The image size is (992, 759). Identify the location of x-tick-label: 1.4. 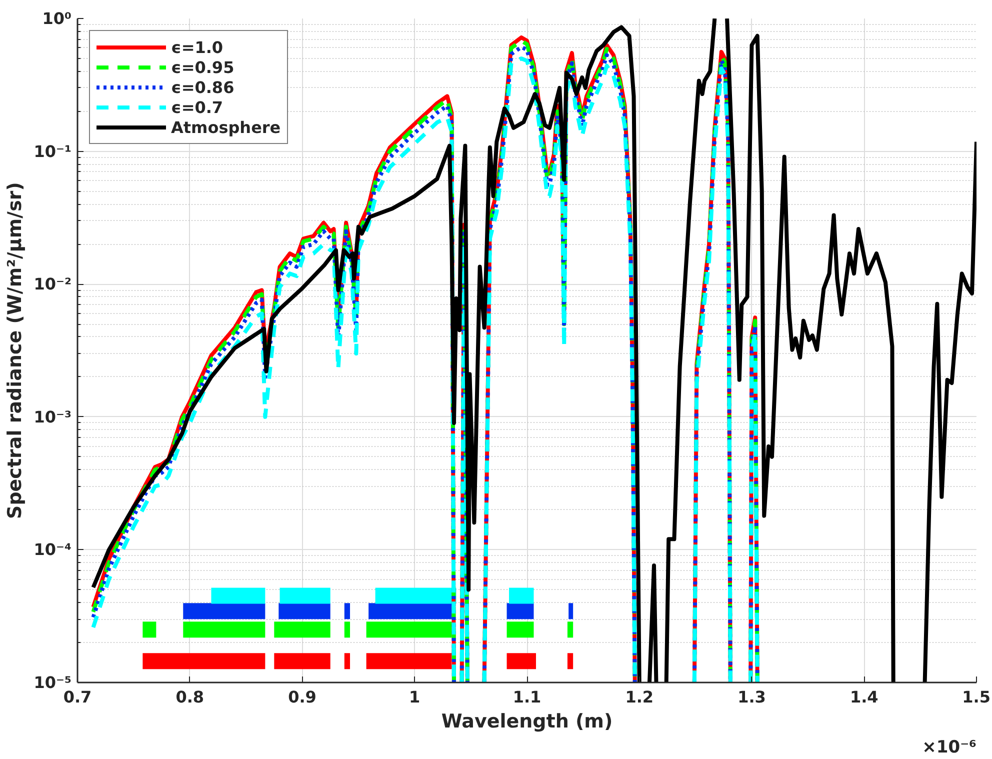
(864, 697).